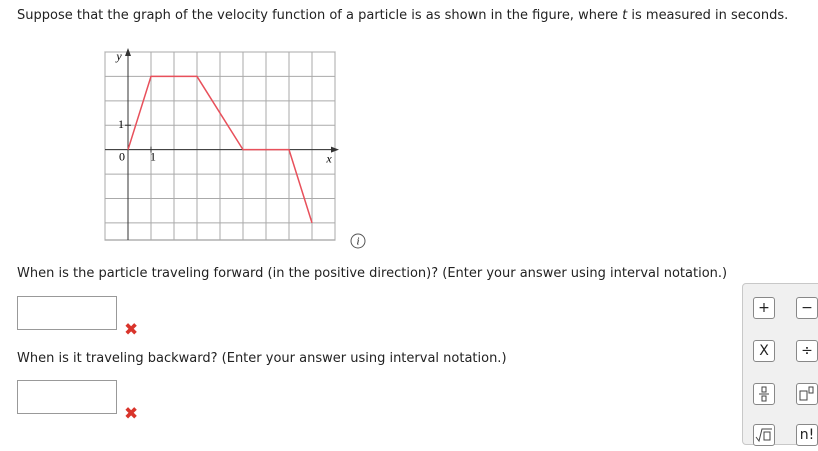 This screenshot has height=451, width=818. I want to click on sqrt-button, so click(764, 435).